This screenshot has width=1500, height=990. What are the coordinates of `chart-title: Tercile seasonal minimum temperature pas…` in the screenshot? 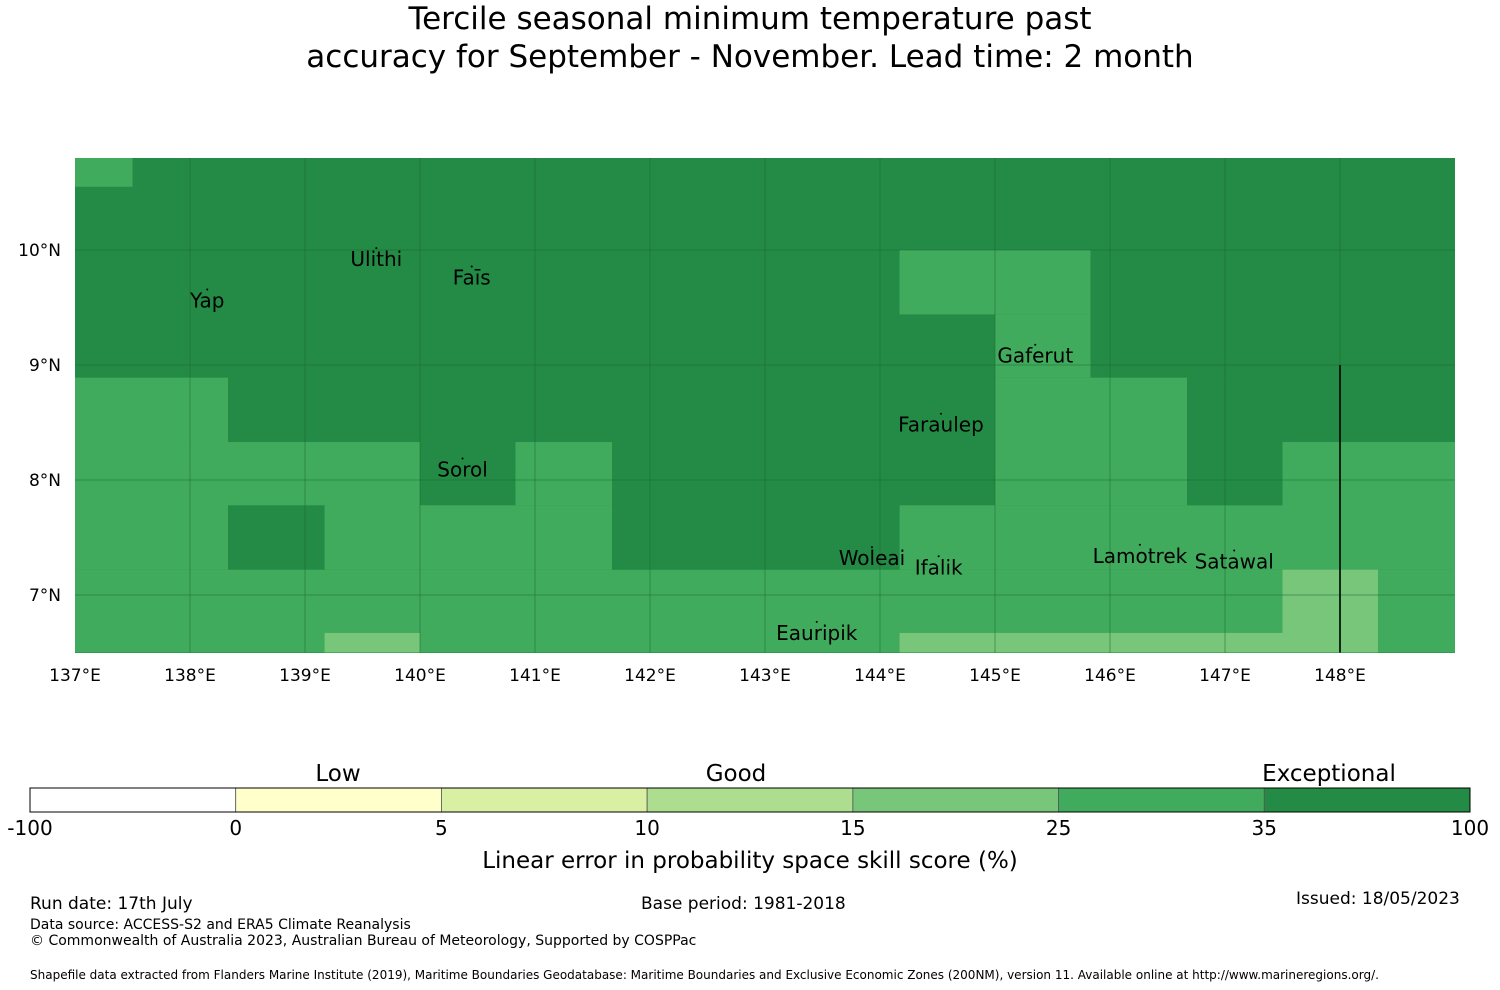 It's located at (750, 38).